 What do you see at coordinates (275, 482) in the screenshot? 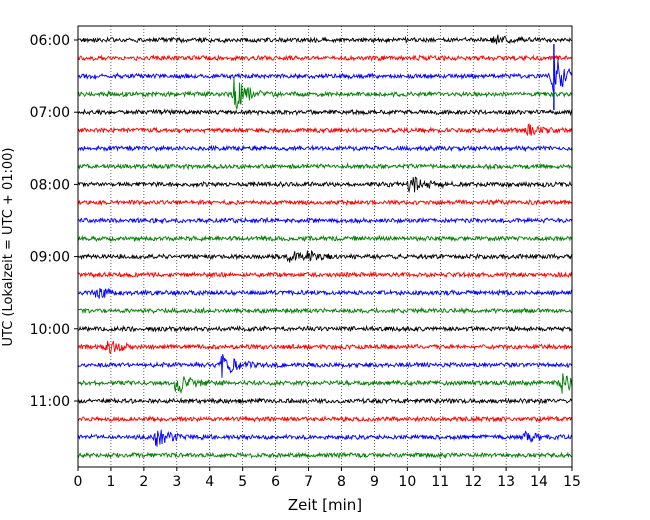
I see `x-tick-label: 6` at bounding box center [275, 482].